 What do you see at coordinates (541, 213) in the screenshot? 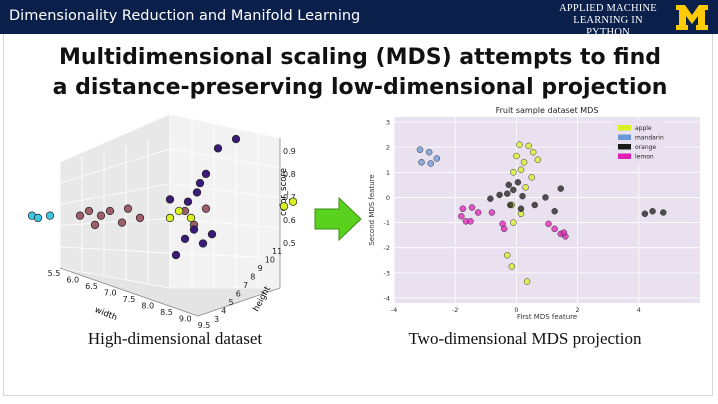
I see `mds-points` at bounding box center [541, 213].